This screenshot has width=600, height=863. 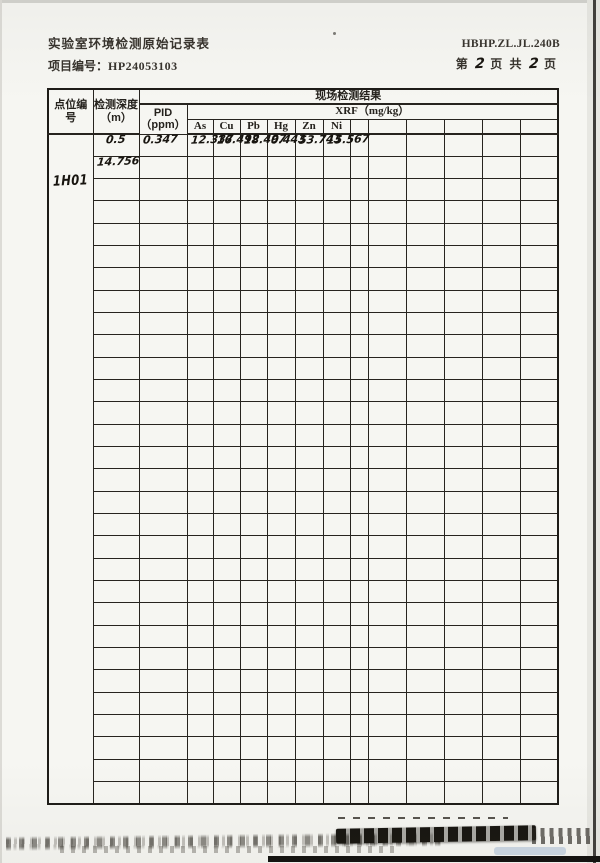 I want to click on scan-speck, so click(x=334, y=33).